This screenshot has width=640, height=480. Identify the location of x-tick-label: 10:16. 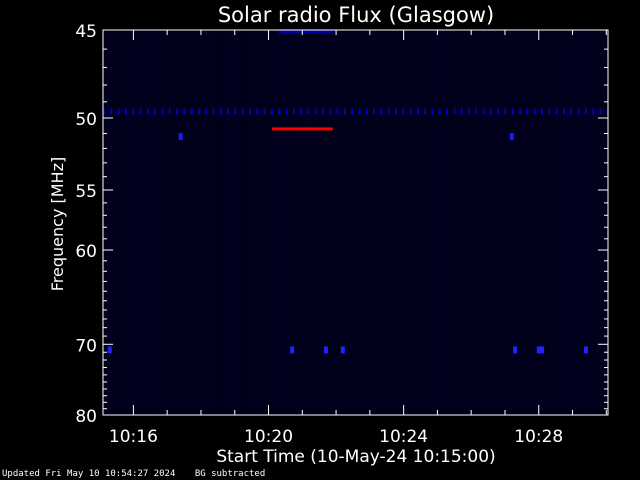
(133, 437).